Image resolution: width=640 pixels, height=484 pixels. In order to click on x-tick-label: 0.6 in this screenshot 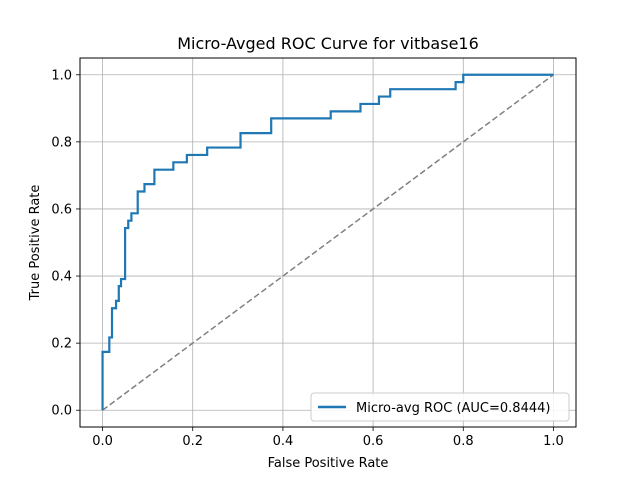, I will do `click(373, 441)`.